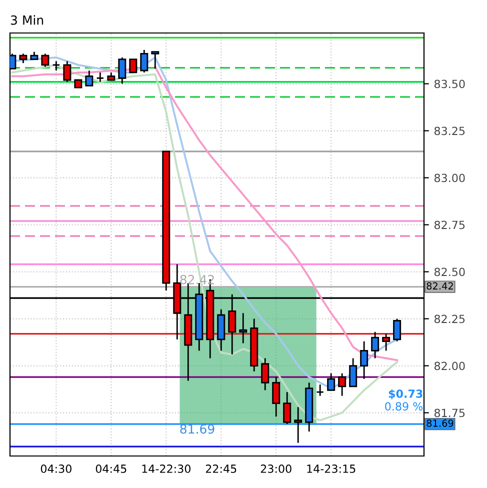  I want to click on y-tick-label: 83.25, so click(449, 131).